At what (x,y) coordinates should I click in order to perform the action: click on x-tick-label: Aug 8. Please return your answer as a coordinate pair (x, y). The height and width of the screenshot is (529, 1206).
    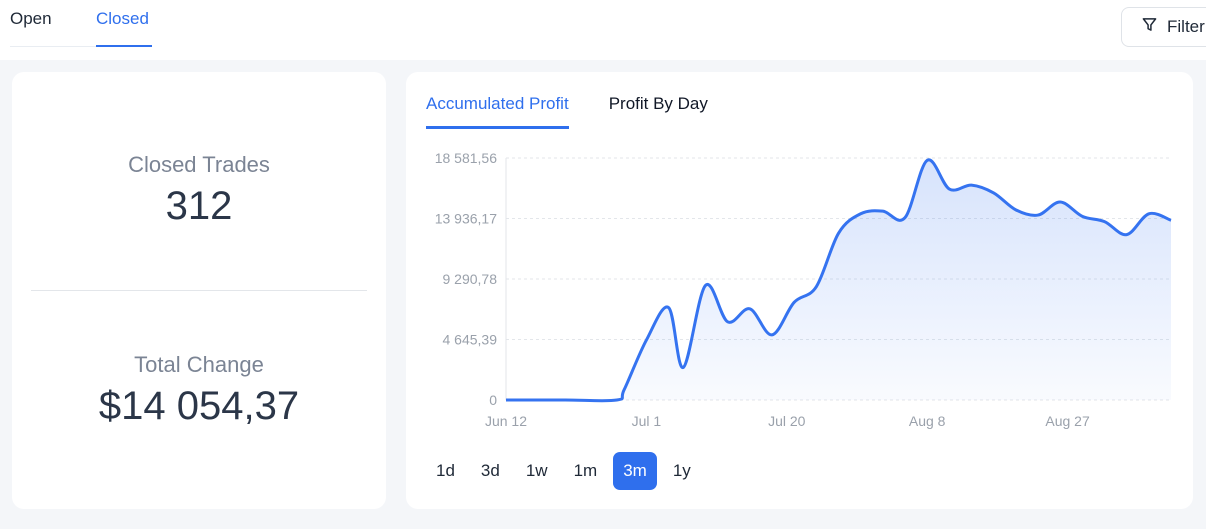
    Looking at the image, I should click on (927, 421).